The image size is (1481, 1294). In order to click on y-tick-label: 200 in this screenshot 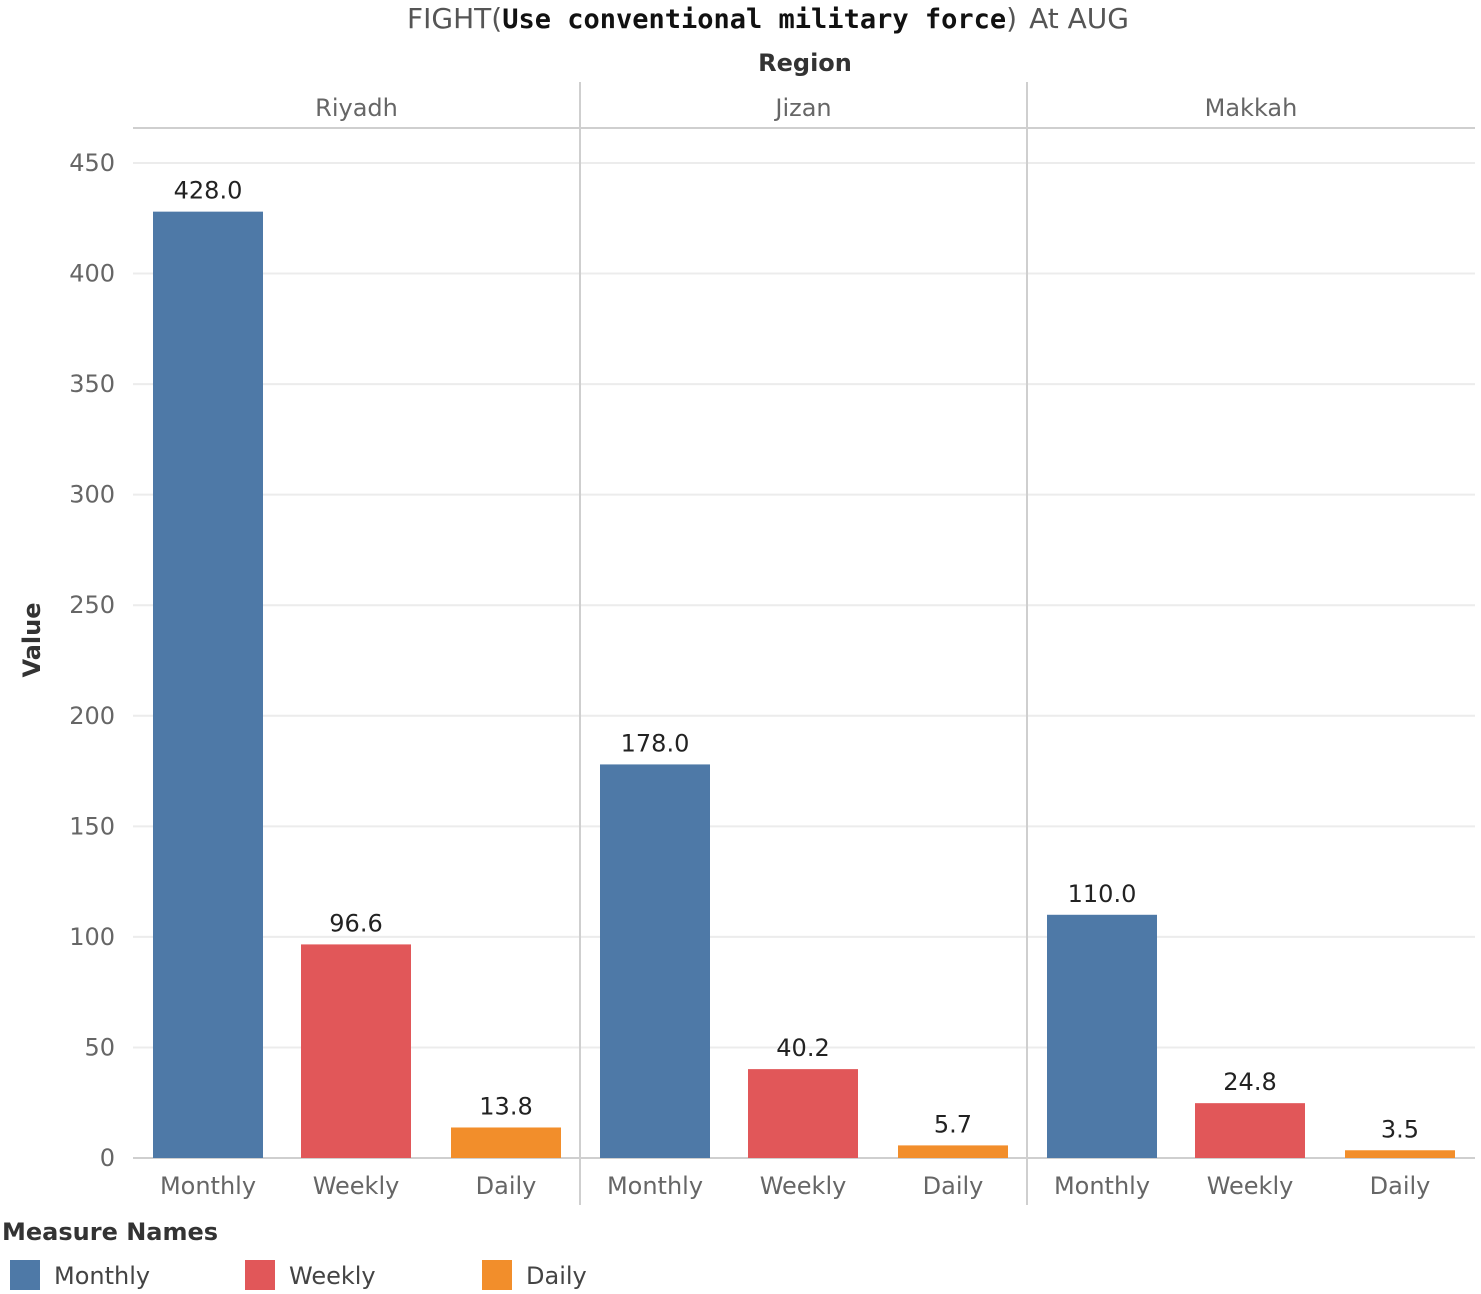, I will do `click(92, 716)`.